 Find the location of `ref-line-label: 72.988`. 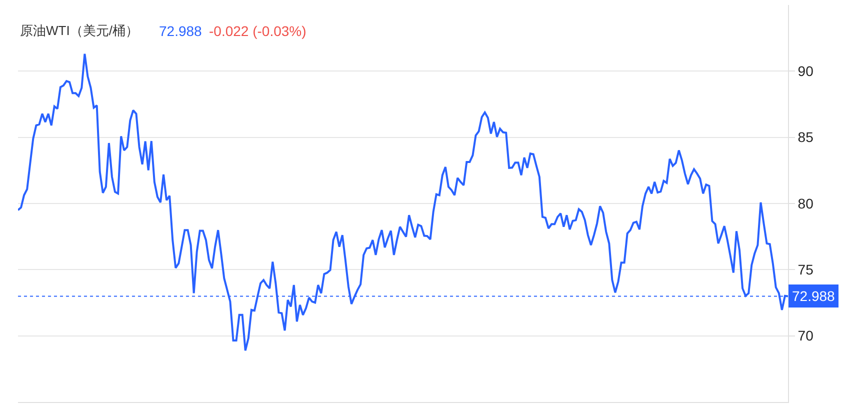

ref-line-label: 72.988 is located at coordinates (814, 296).